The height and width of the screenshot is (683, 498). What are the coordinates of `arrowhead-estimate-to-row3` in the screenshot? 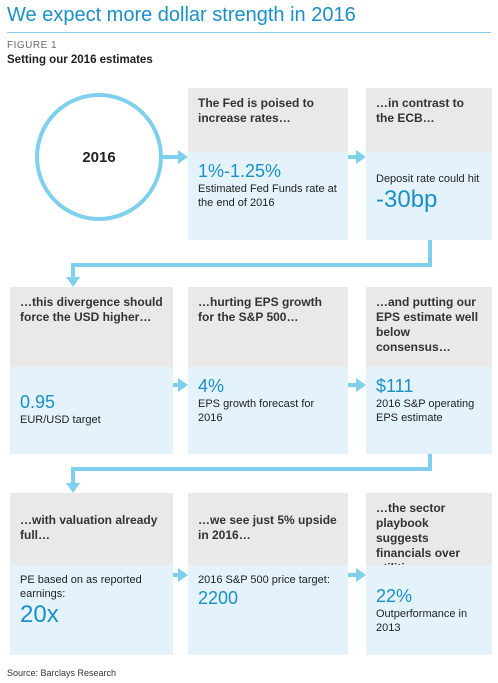 It's located at (73, 488).